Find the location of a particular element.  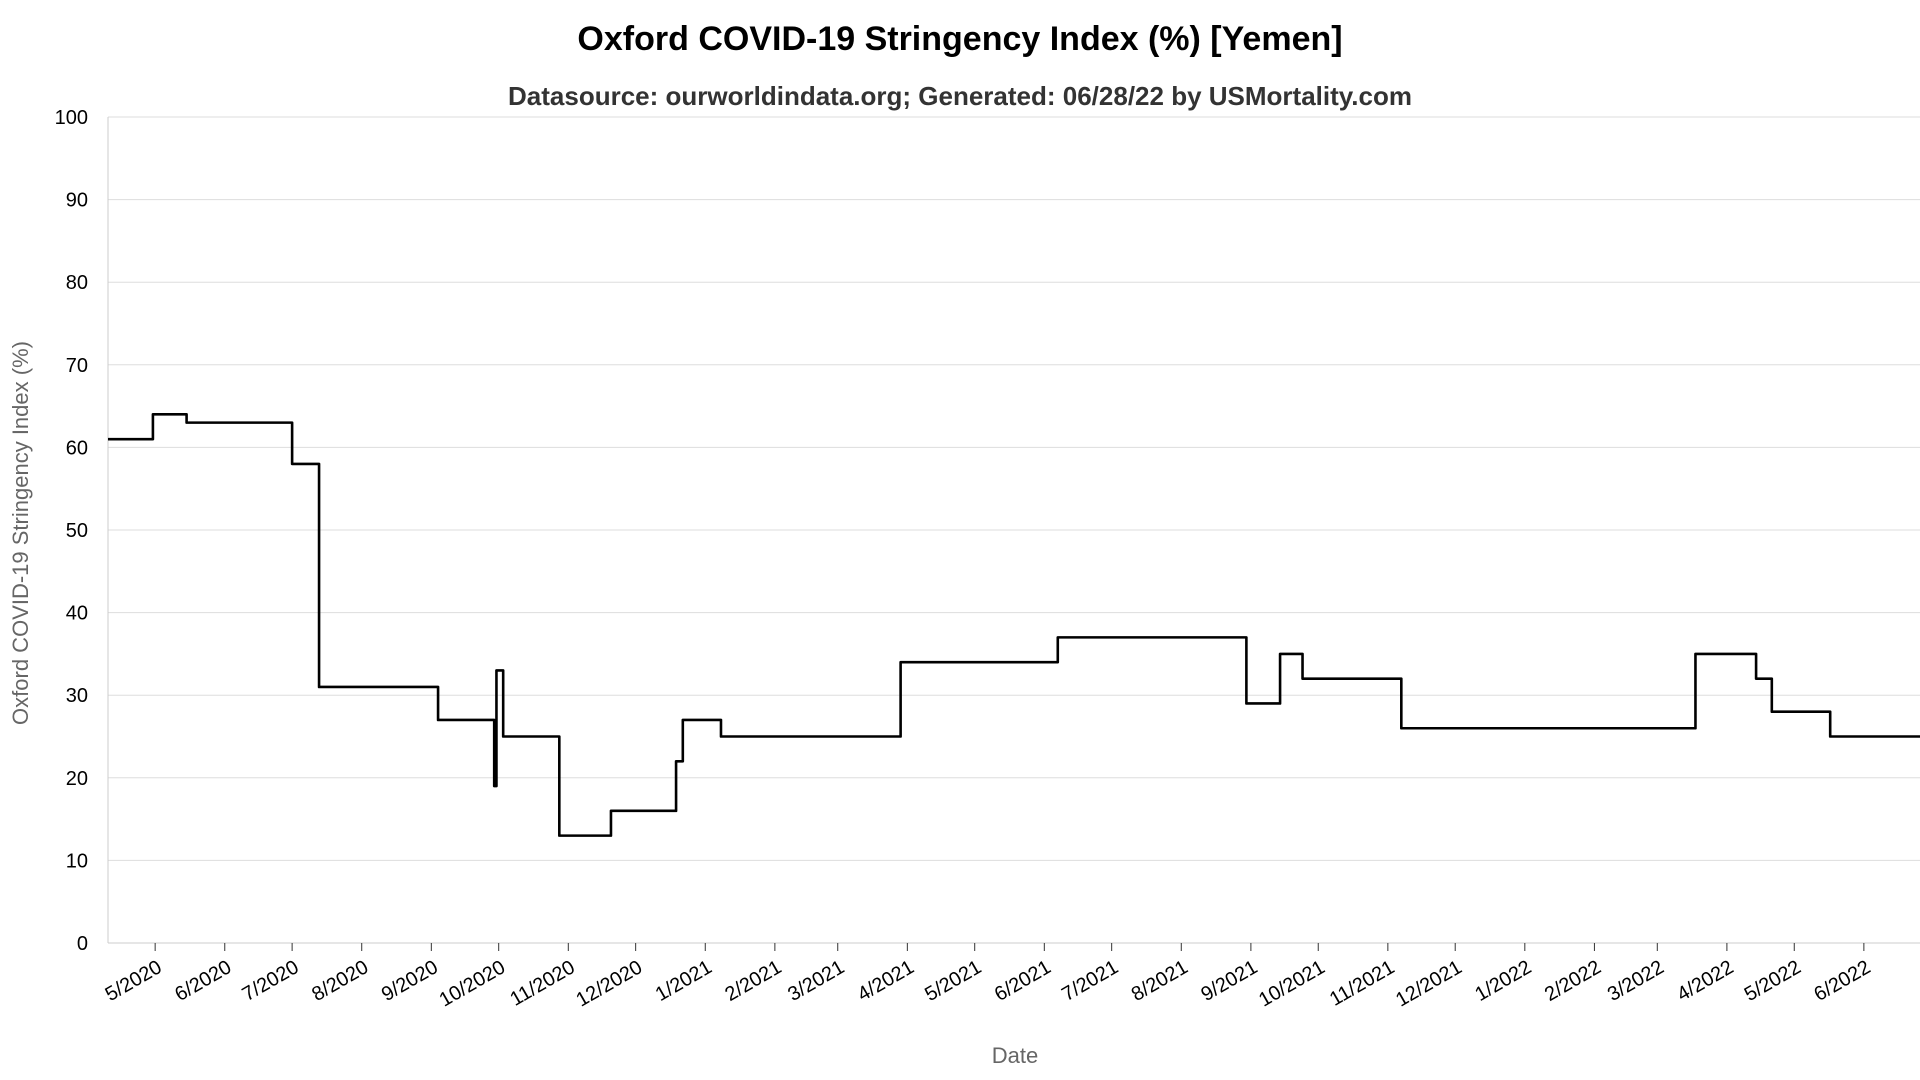

x-tick-label: 12/2021 is located at coordinates (1429, 983).